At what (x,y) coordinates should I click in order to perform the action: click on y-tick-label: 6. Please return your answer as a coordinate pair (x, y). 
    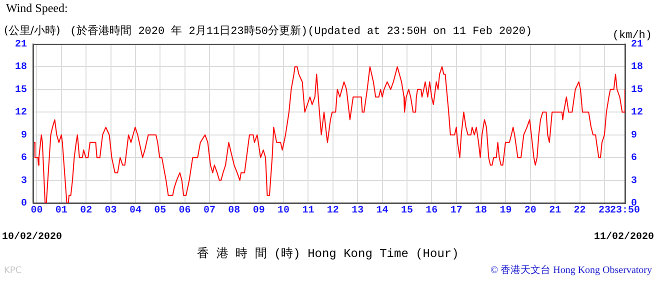
    Looking at the image, I should click on (23, 158).